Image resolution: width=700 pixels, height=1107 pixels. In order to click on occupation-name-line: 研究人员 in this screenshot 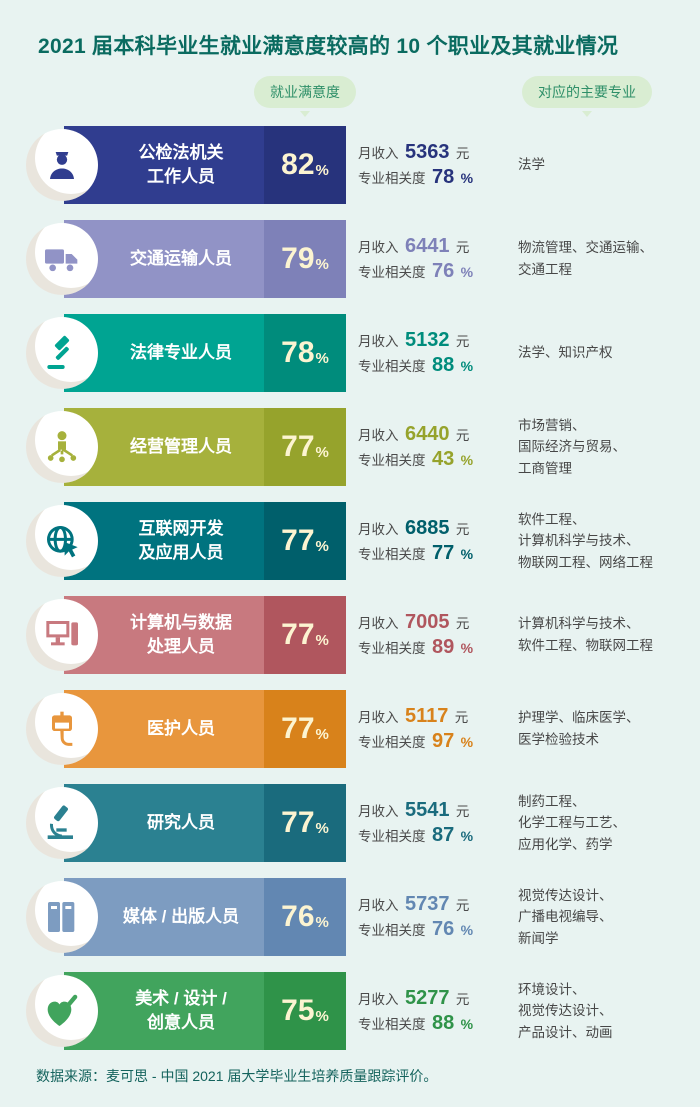, I will do `click(181, 823)`.